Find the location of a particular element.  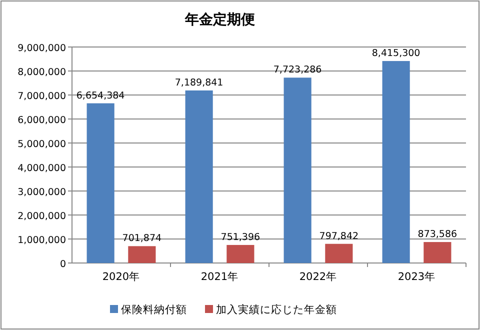

y-tick-label: 3,000,000 is located at coordinates (42, 192).